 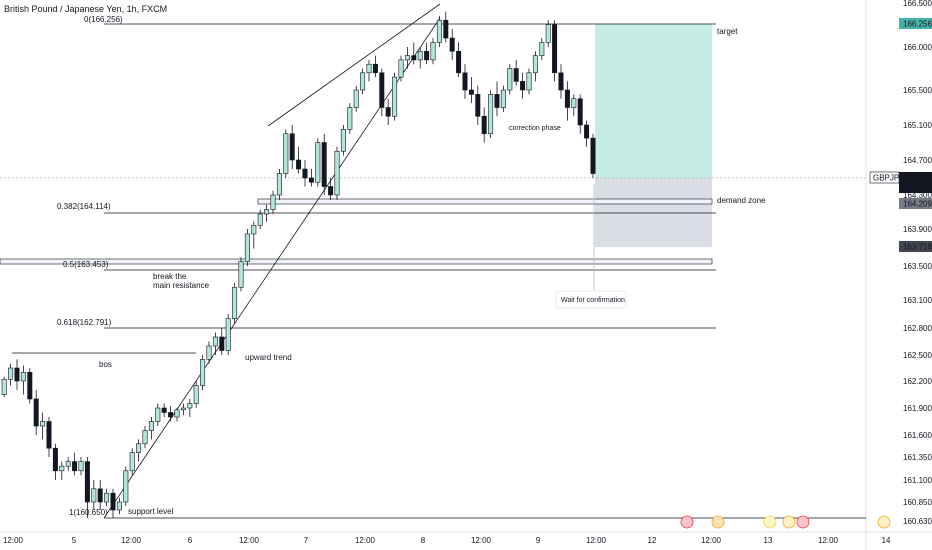 I want to click on fib-05-label: 0.5(163.453), so click(x=86, y=264).